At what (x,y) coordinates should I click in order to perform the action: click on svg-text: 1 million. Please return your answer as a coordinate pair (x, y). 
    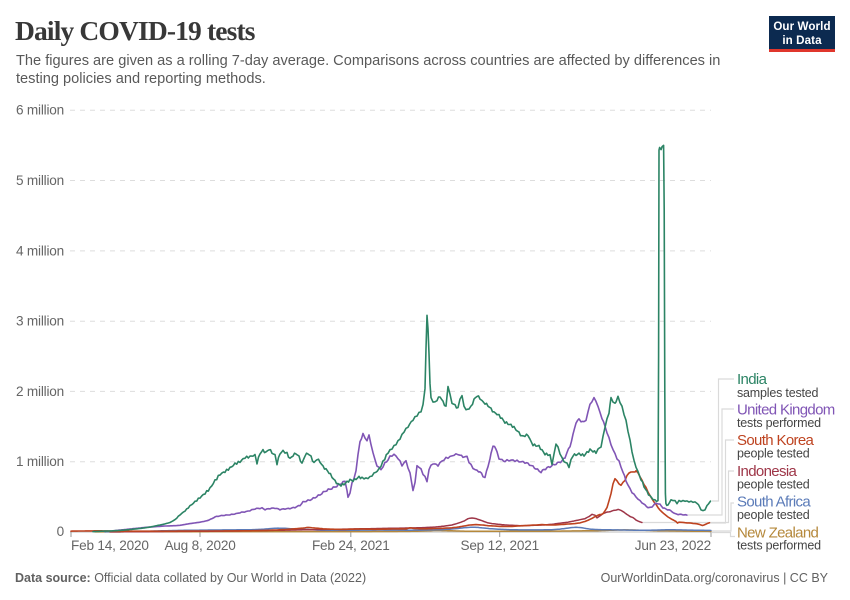
    Looking at the image, I should click on (40, 461).